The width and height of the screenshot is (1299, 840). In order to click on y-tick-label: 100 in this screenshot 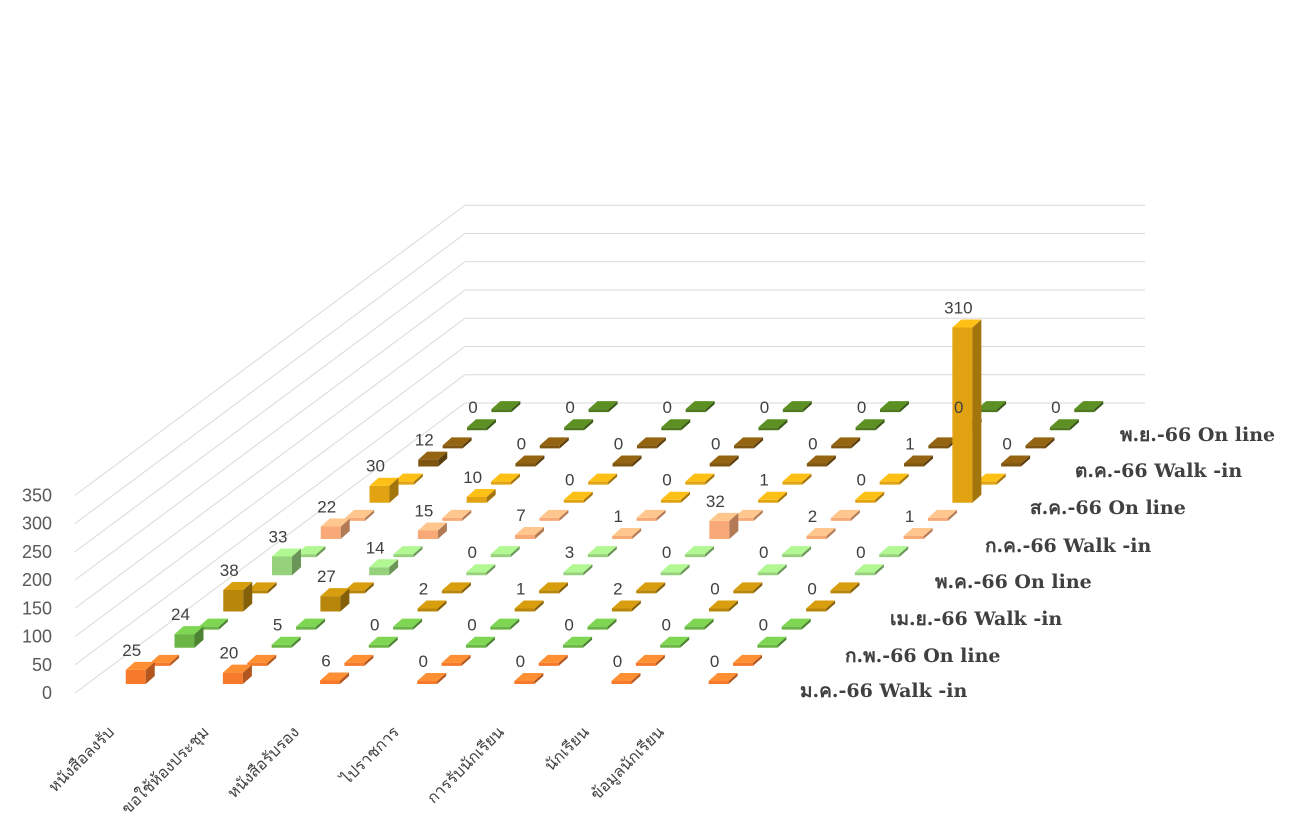, I will do `click(37, 637)`.